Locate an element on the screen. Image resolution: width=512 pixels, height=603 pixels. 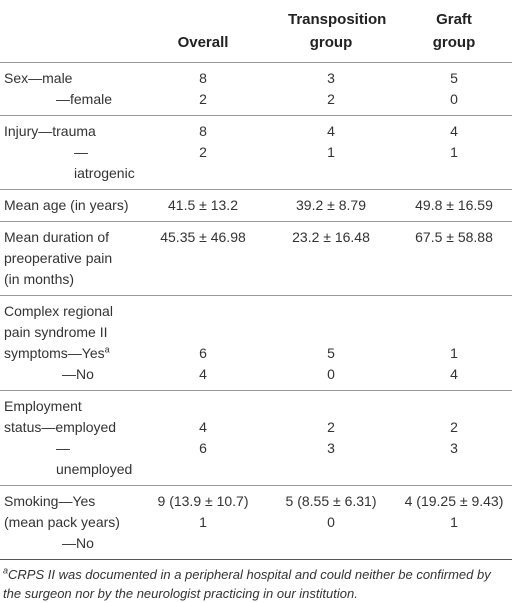
label-line: (mean pack years) is located at coordinates (70, 522).